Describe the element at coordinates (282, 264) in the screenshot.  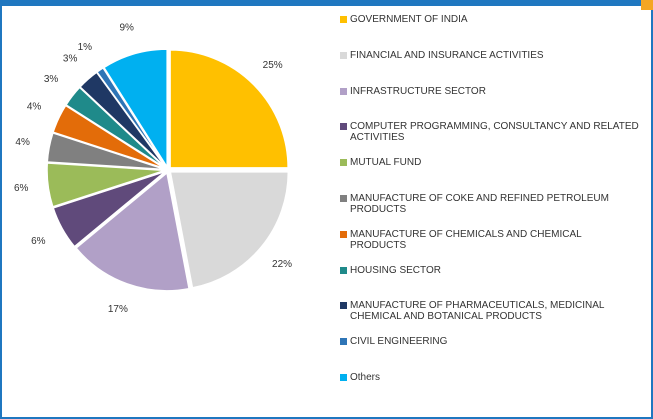
I see `data-label: 22%` at that location.